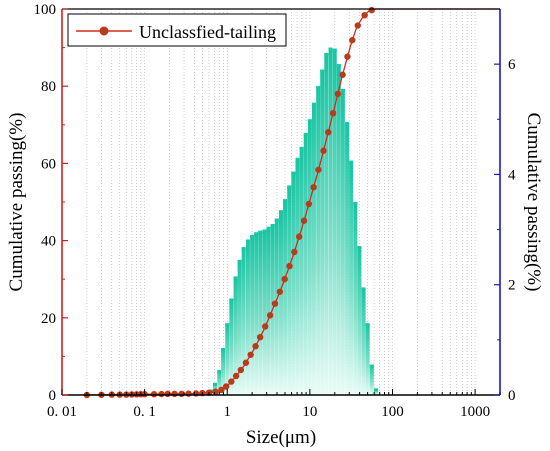  I want to click on y-tick-label-right: 6, so click(512, 65).